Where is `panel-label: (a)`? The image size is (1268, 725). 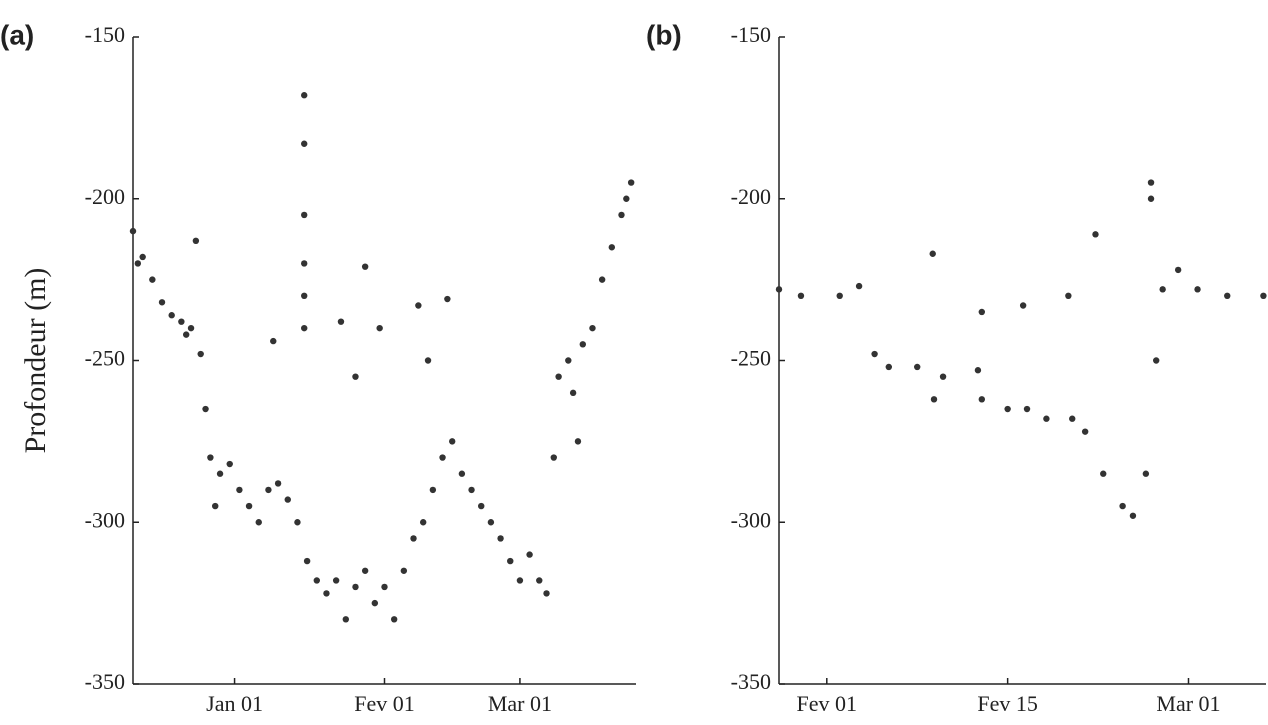 panel-label: (a) is located at coordinates (17, 34).